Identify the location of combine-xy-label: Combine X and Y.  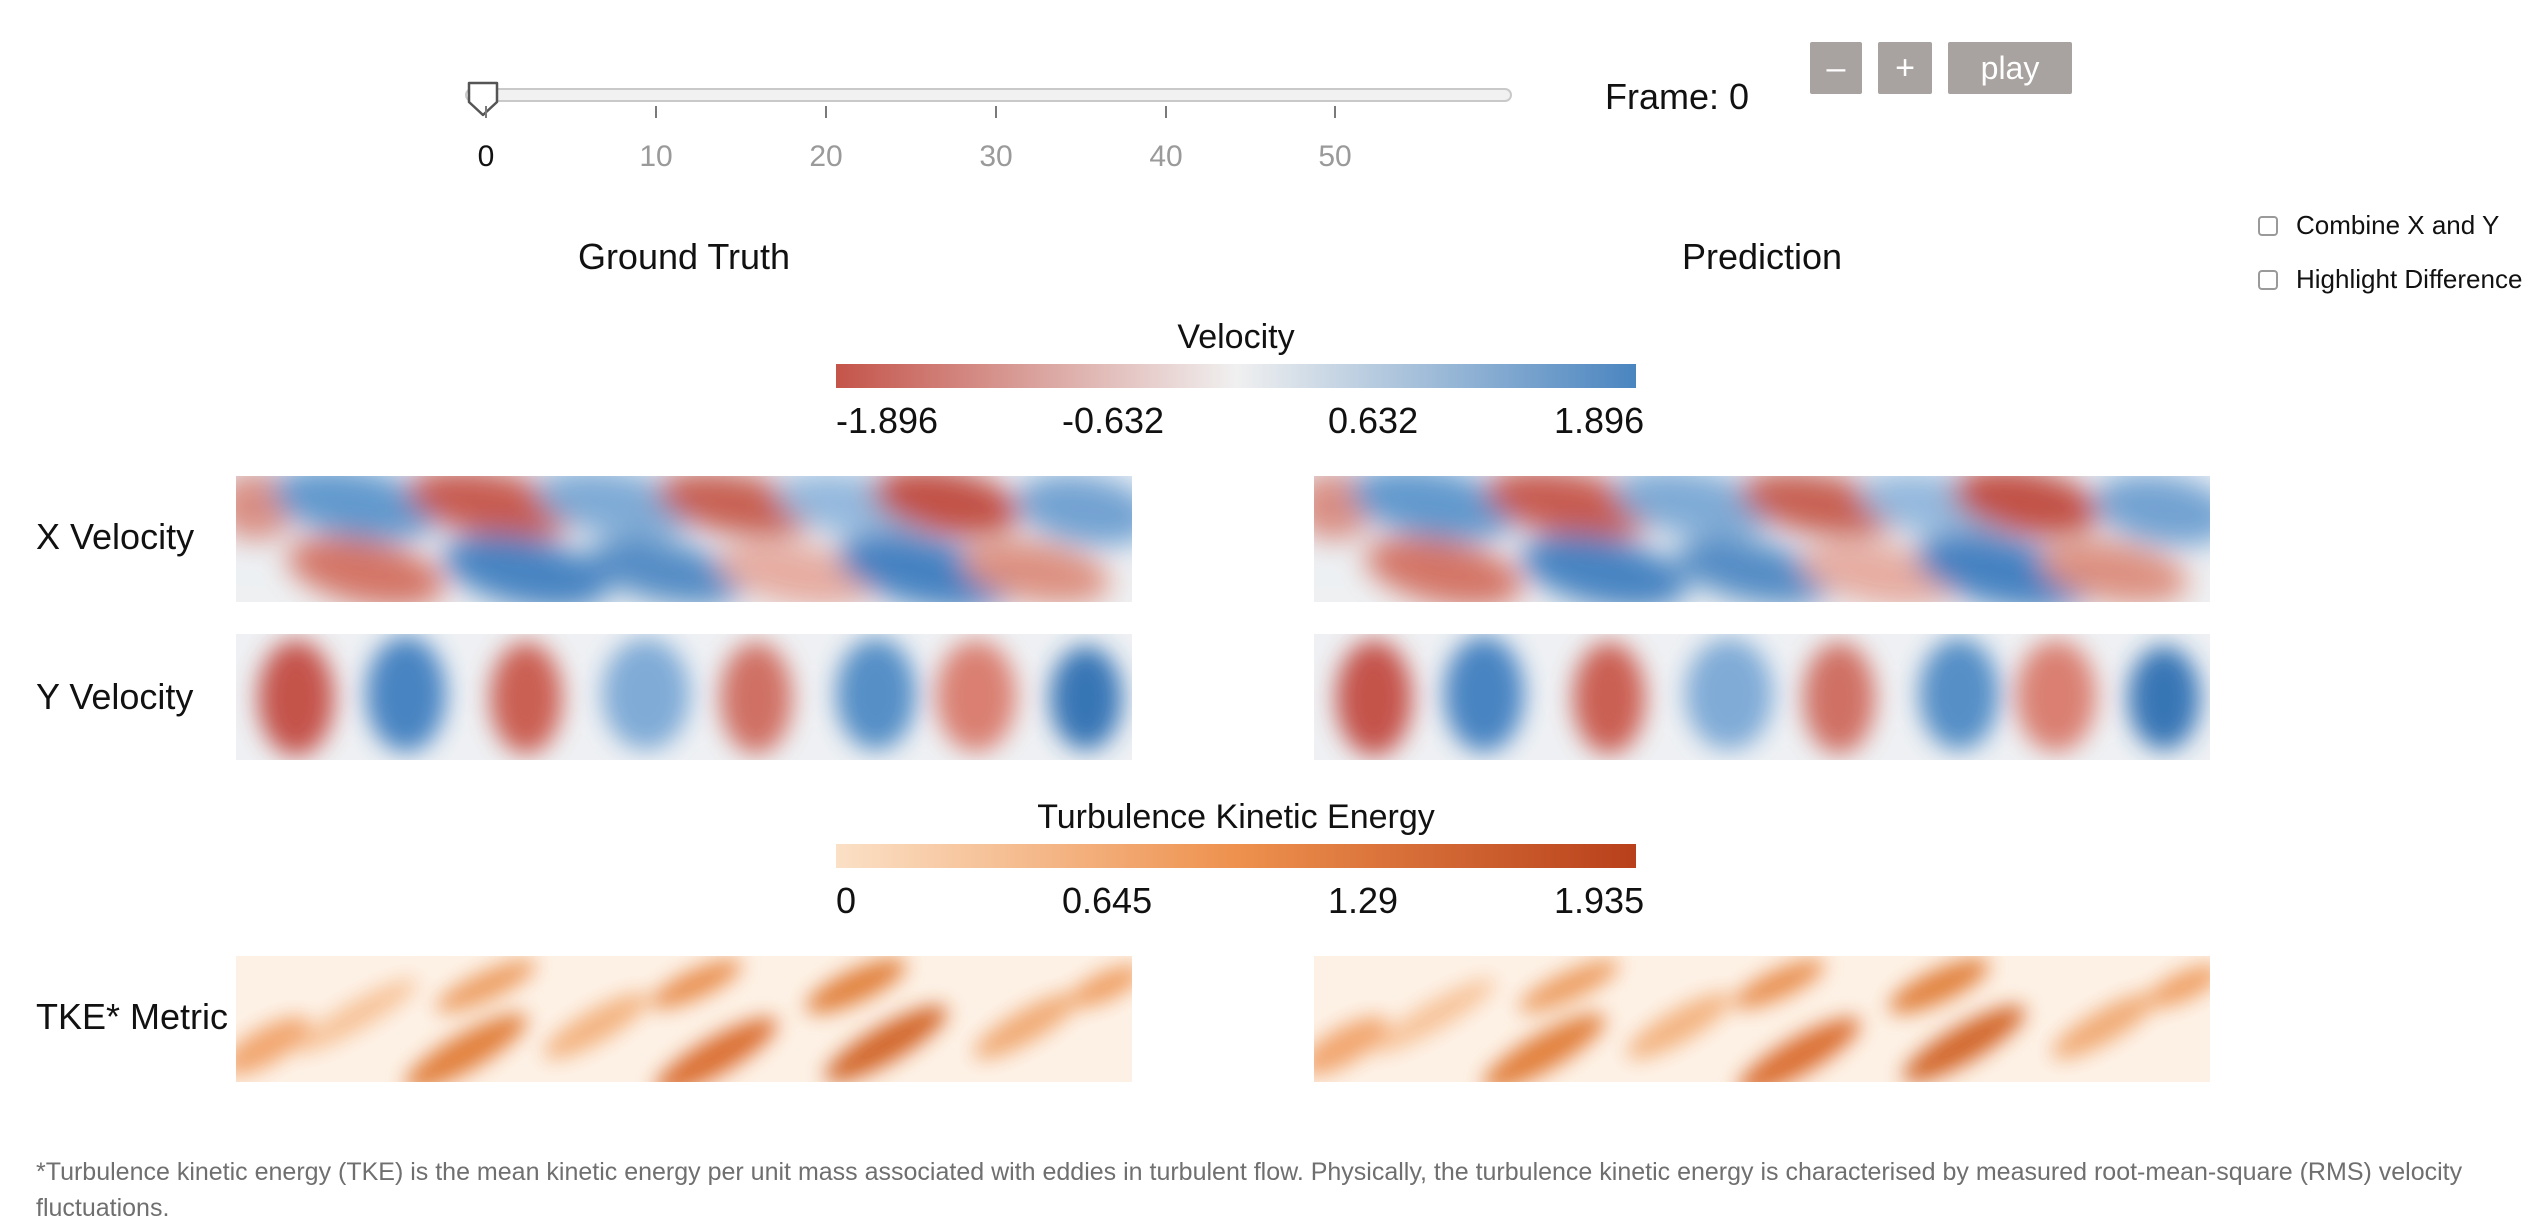
(2398, 225).